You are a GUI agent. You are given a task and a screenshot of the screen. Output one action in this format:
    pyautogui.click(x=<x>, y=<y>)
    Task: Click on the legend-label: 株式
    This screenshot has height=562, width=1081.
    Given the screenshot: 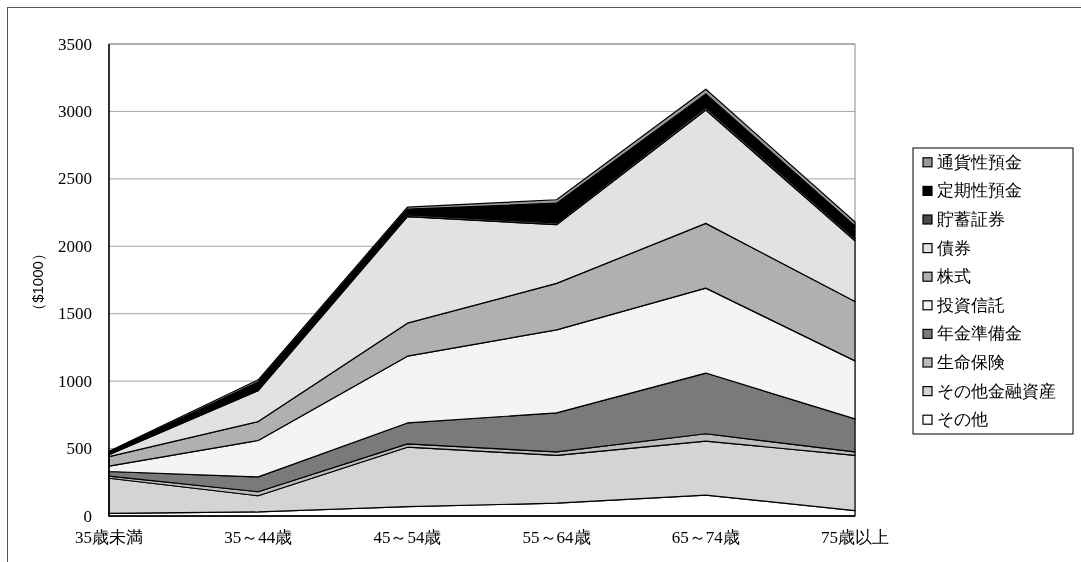 What is the action you would take?
    pyautogui.click(x=953, y=277)
    